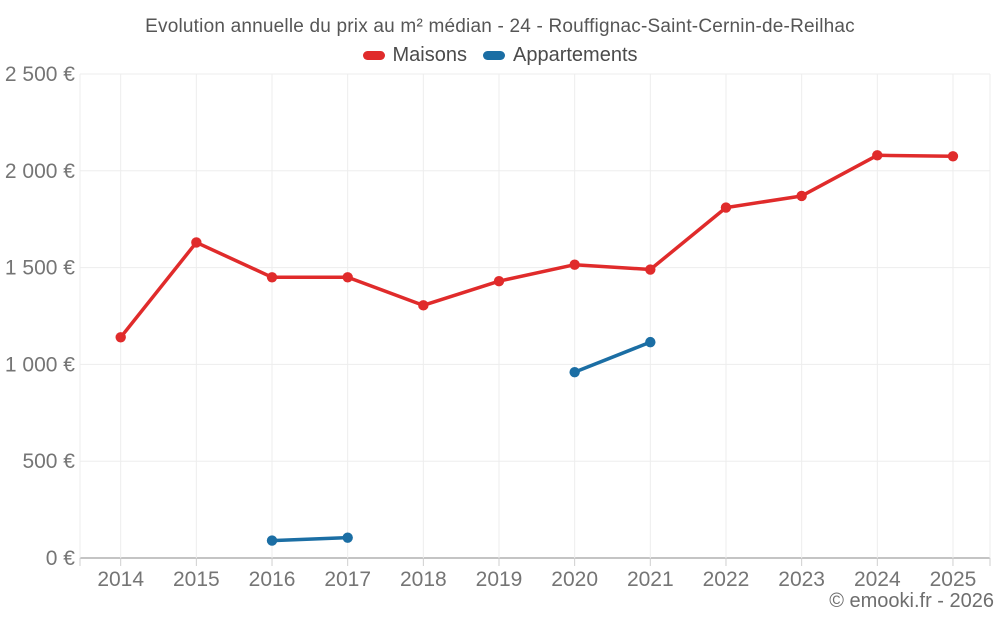  What do you see at coordinates (40, 364) in the screenshot?
I see `y-axis-label: 1 000 €` at bounding box center [40, 364].